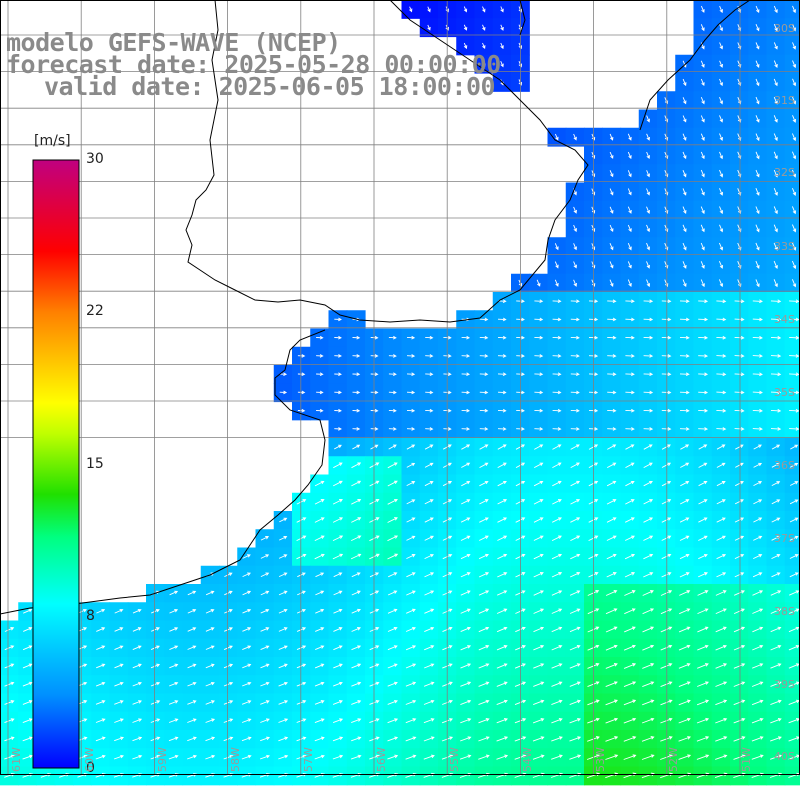 The width and height of the screenshot is (800, 800). I want to click on colorbar-tick-8: 8, so click(90, 616).